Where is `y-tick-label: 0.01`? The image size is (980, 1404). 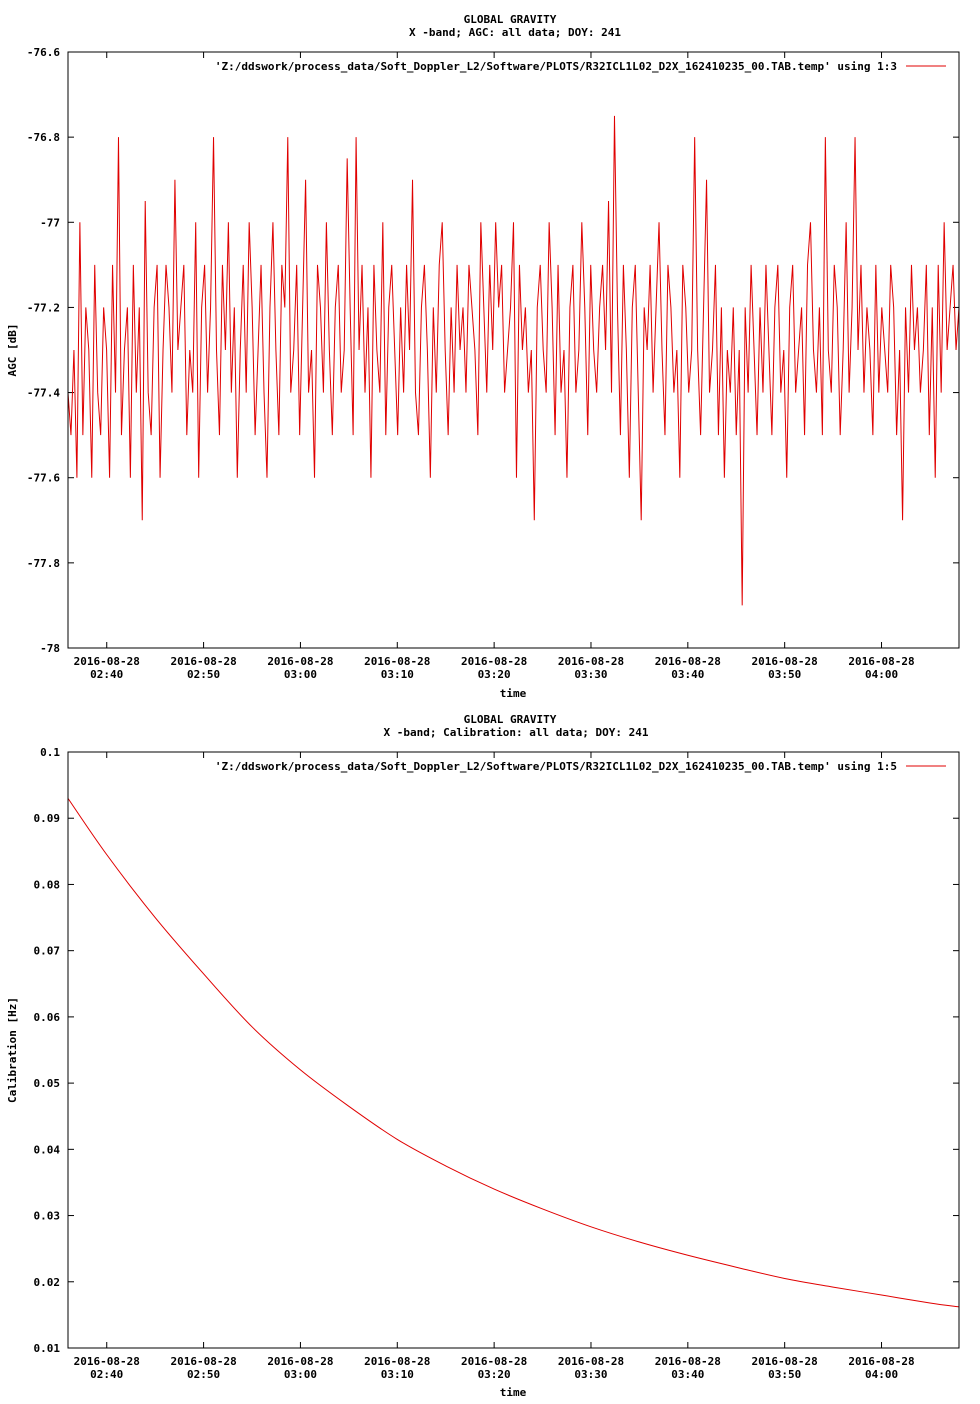
y-tick-label: 0.01 is located at coordinates (47, 1348).